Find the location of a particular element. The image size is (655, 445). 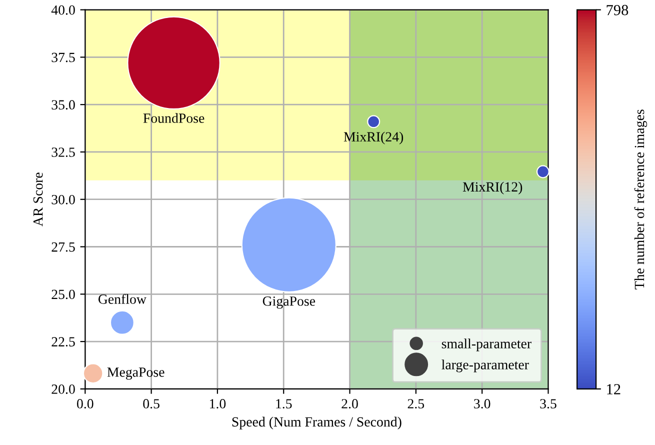

color-bar-label: 798 is located at coordinates (617, 10).